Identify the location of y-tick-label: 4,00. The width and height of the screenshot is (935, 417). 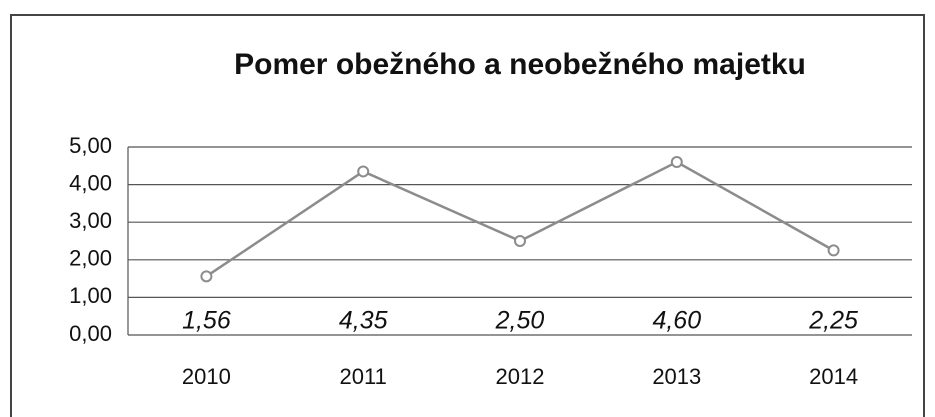
(90, 182).